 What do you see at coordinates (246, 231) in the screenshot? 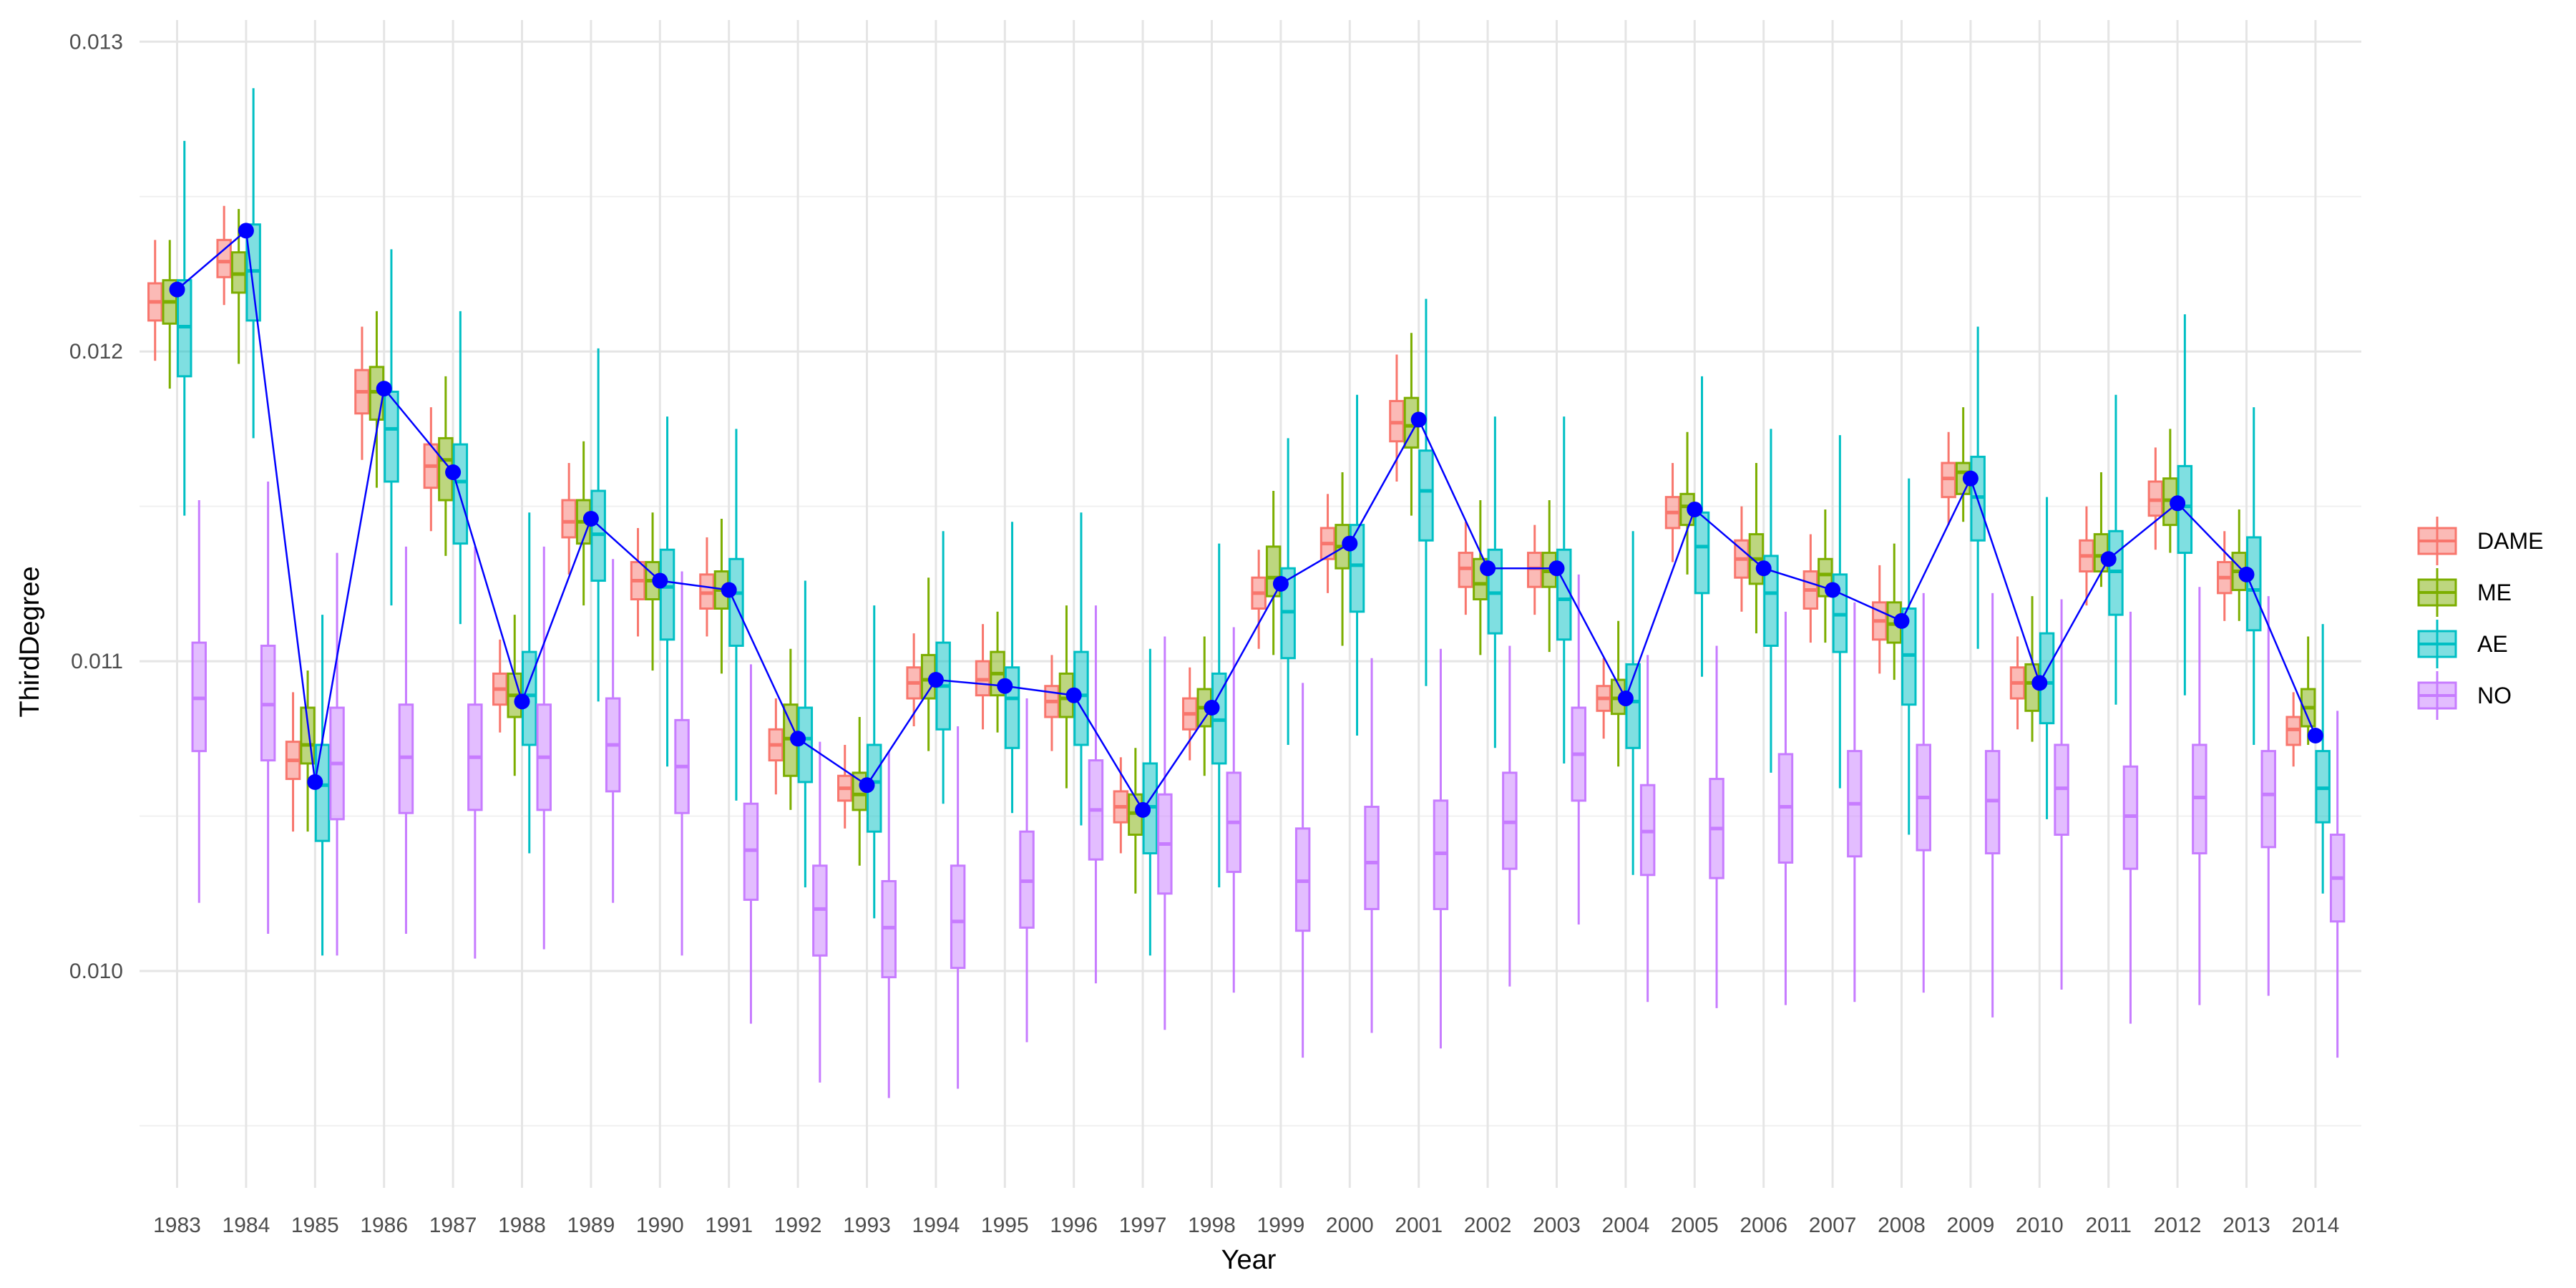
I see `mean-point-1984` at bounding box center [246, 231].